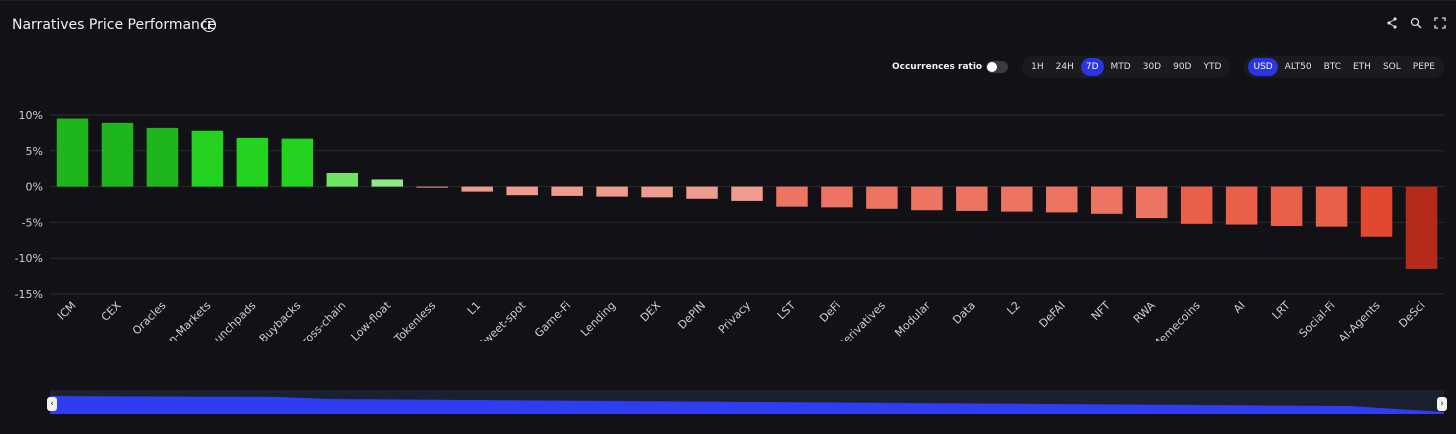 The height and width of the screenshot is (434, 1456). What do you see at coordinates (1440, 23) in the screenshot?
I see `fullscreen-icon` at bounding box center [1440, 23].